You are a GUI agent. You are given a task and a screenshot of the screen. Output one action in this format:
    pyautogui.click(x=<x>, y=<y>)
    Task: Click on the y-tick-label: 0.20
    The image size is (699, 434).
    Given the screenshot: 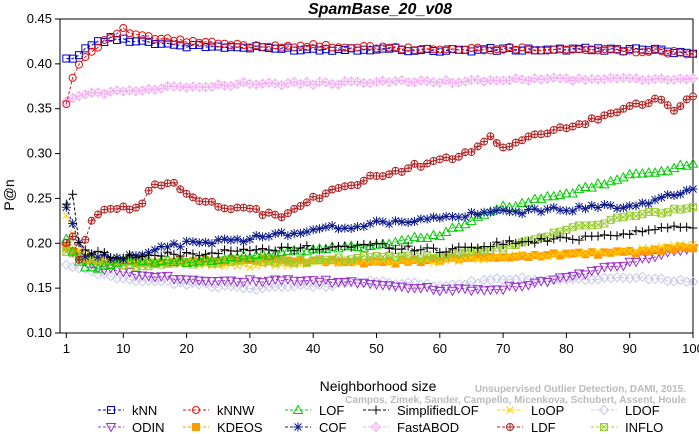 What is the action you would take?
    pyautogui.click(x=39, y=242)
    